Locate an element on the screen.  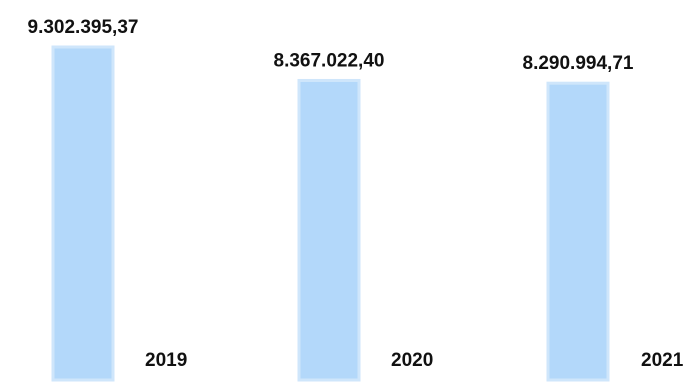
value-label-2019: 9.302.395,37 is located at coordinates (83, 27).